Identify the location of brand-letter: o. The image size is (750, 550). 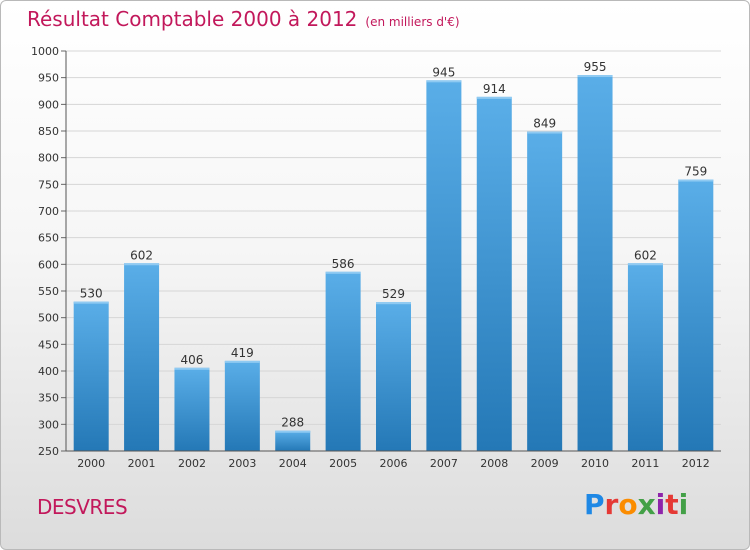
(628, 504).